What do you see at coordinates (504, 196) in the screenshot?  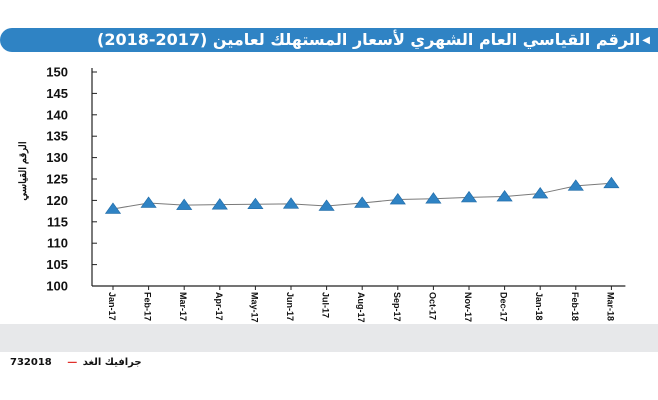 I see `data-point-marker: Dec-17: 120.9` at bounding box center [504, 196].